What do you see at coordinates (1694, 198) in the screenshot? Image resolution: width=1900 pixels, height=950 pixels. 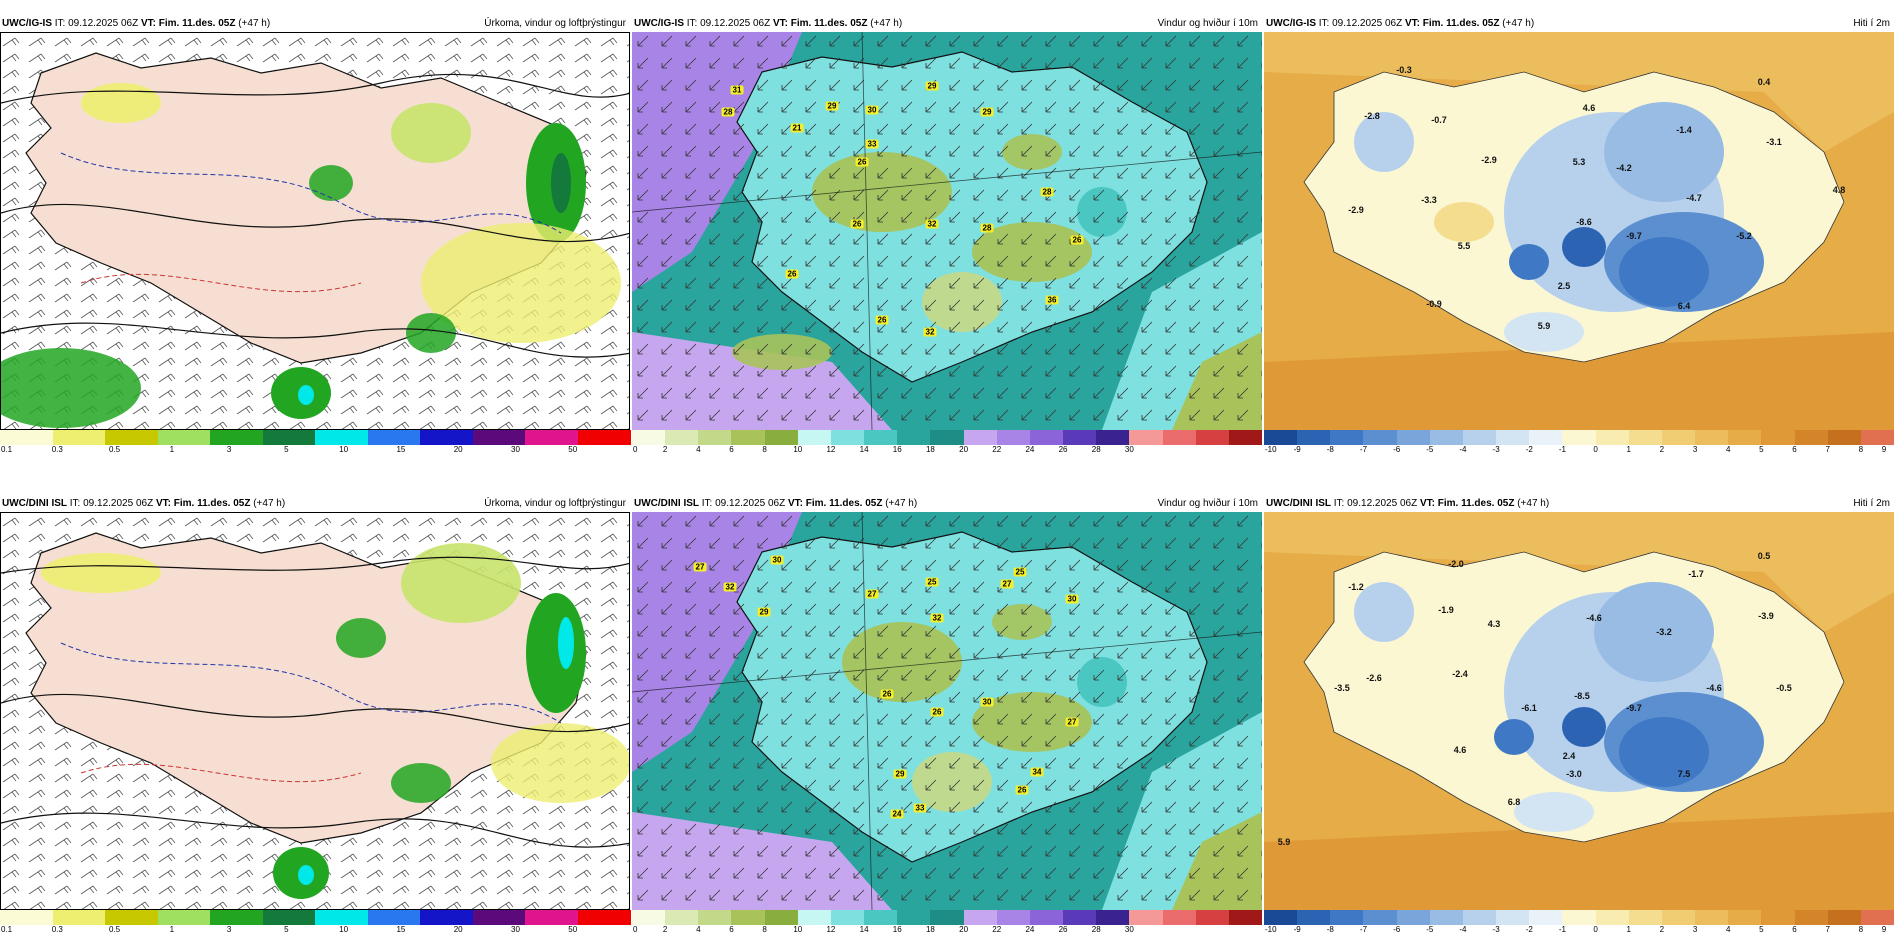 I see `temperature-label: -4.7` at bounding box center [1694, 198].